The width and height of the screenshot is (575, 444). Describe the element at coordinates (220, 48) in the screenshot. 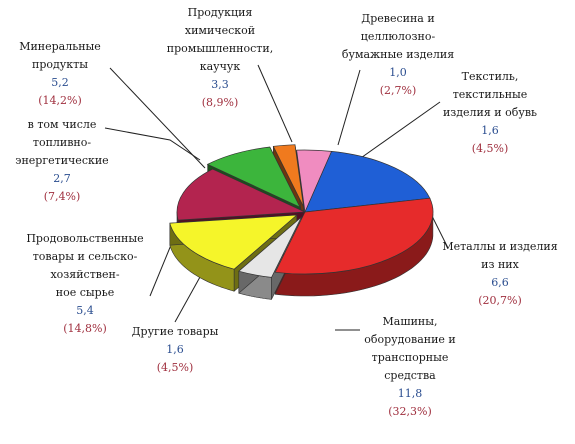

I see `slice-label-5-line-2: промышленности,` at that location.